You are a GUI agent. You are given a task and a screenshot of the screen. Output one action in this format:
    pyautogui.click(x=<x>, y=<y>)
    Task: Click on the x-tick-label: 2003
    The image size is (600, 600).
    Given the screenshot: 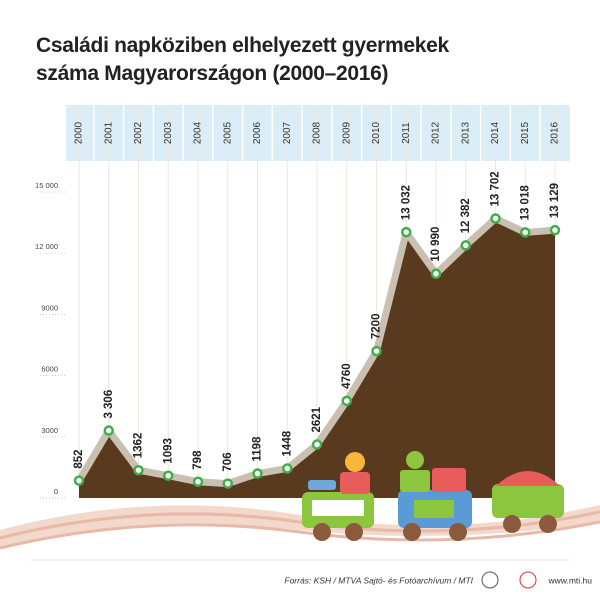 What is the action you would take?
    pyautogui.click(x=168, y=132)
    